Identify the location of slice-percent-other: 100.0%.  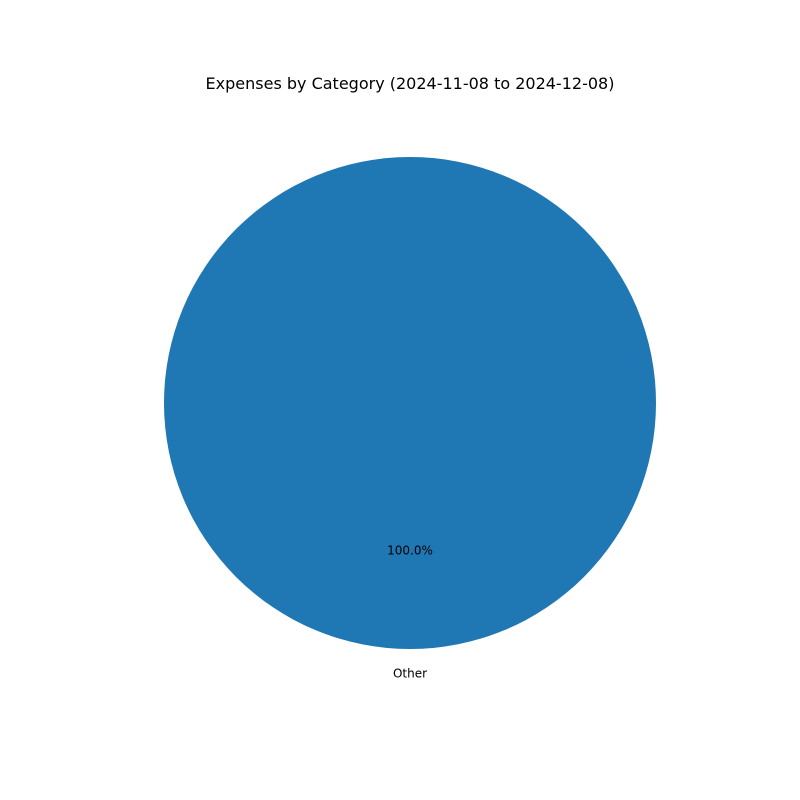
(410, 551).